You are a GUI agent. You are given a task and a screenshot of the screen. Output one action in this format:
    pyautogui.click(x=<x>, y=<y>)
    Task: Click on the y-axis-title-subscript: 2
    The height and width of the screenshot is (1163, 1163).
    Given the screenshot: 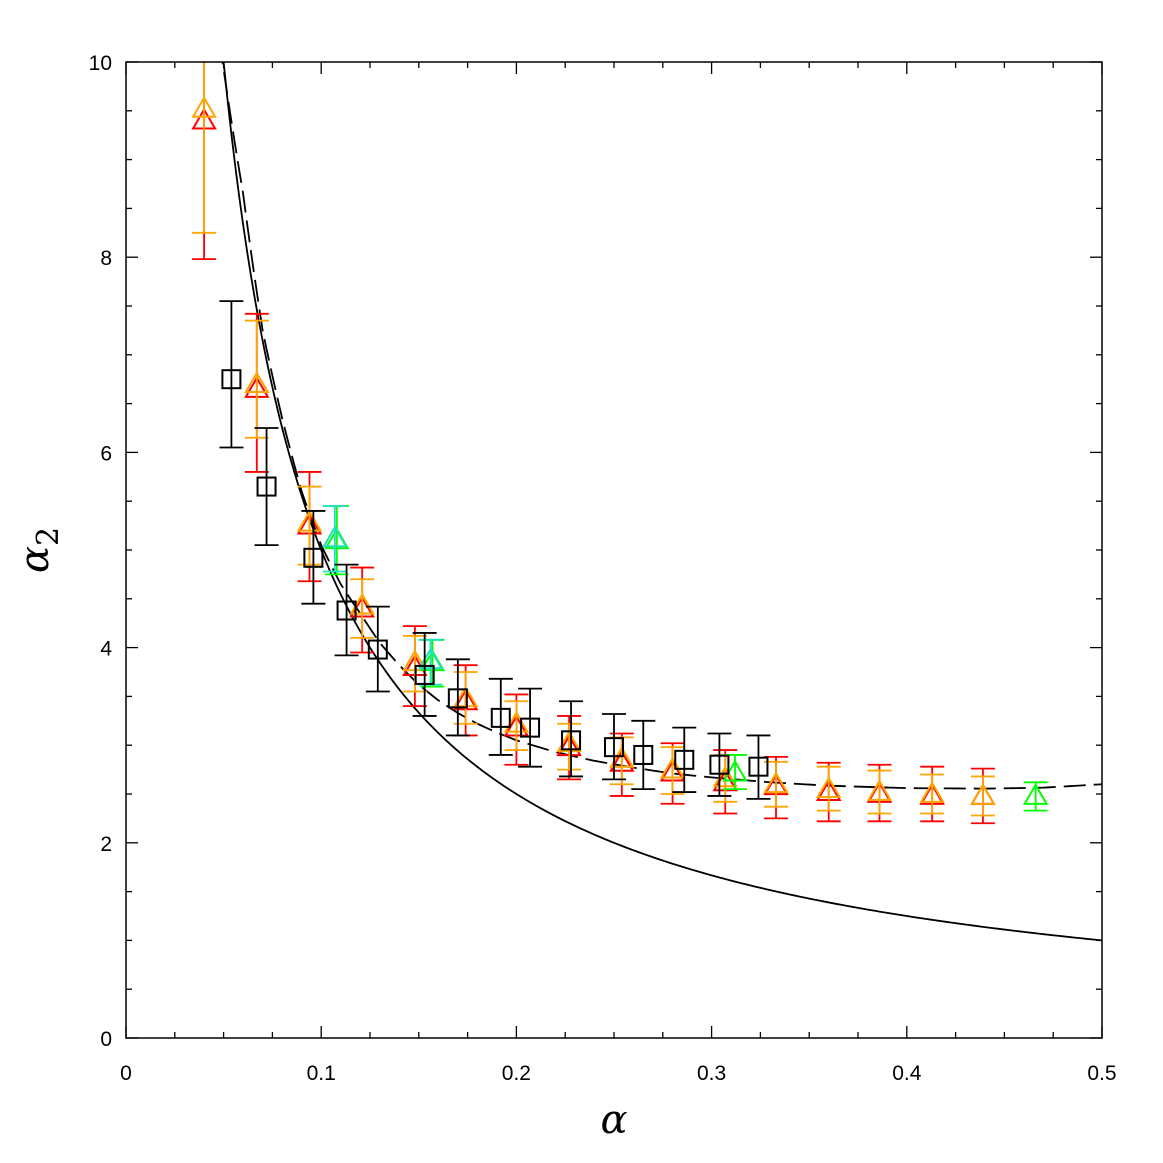 What is the action you would take?
    pyautogui.click(x=48, y=536)
    